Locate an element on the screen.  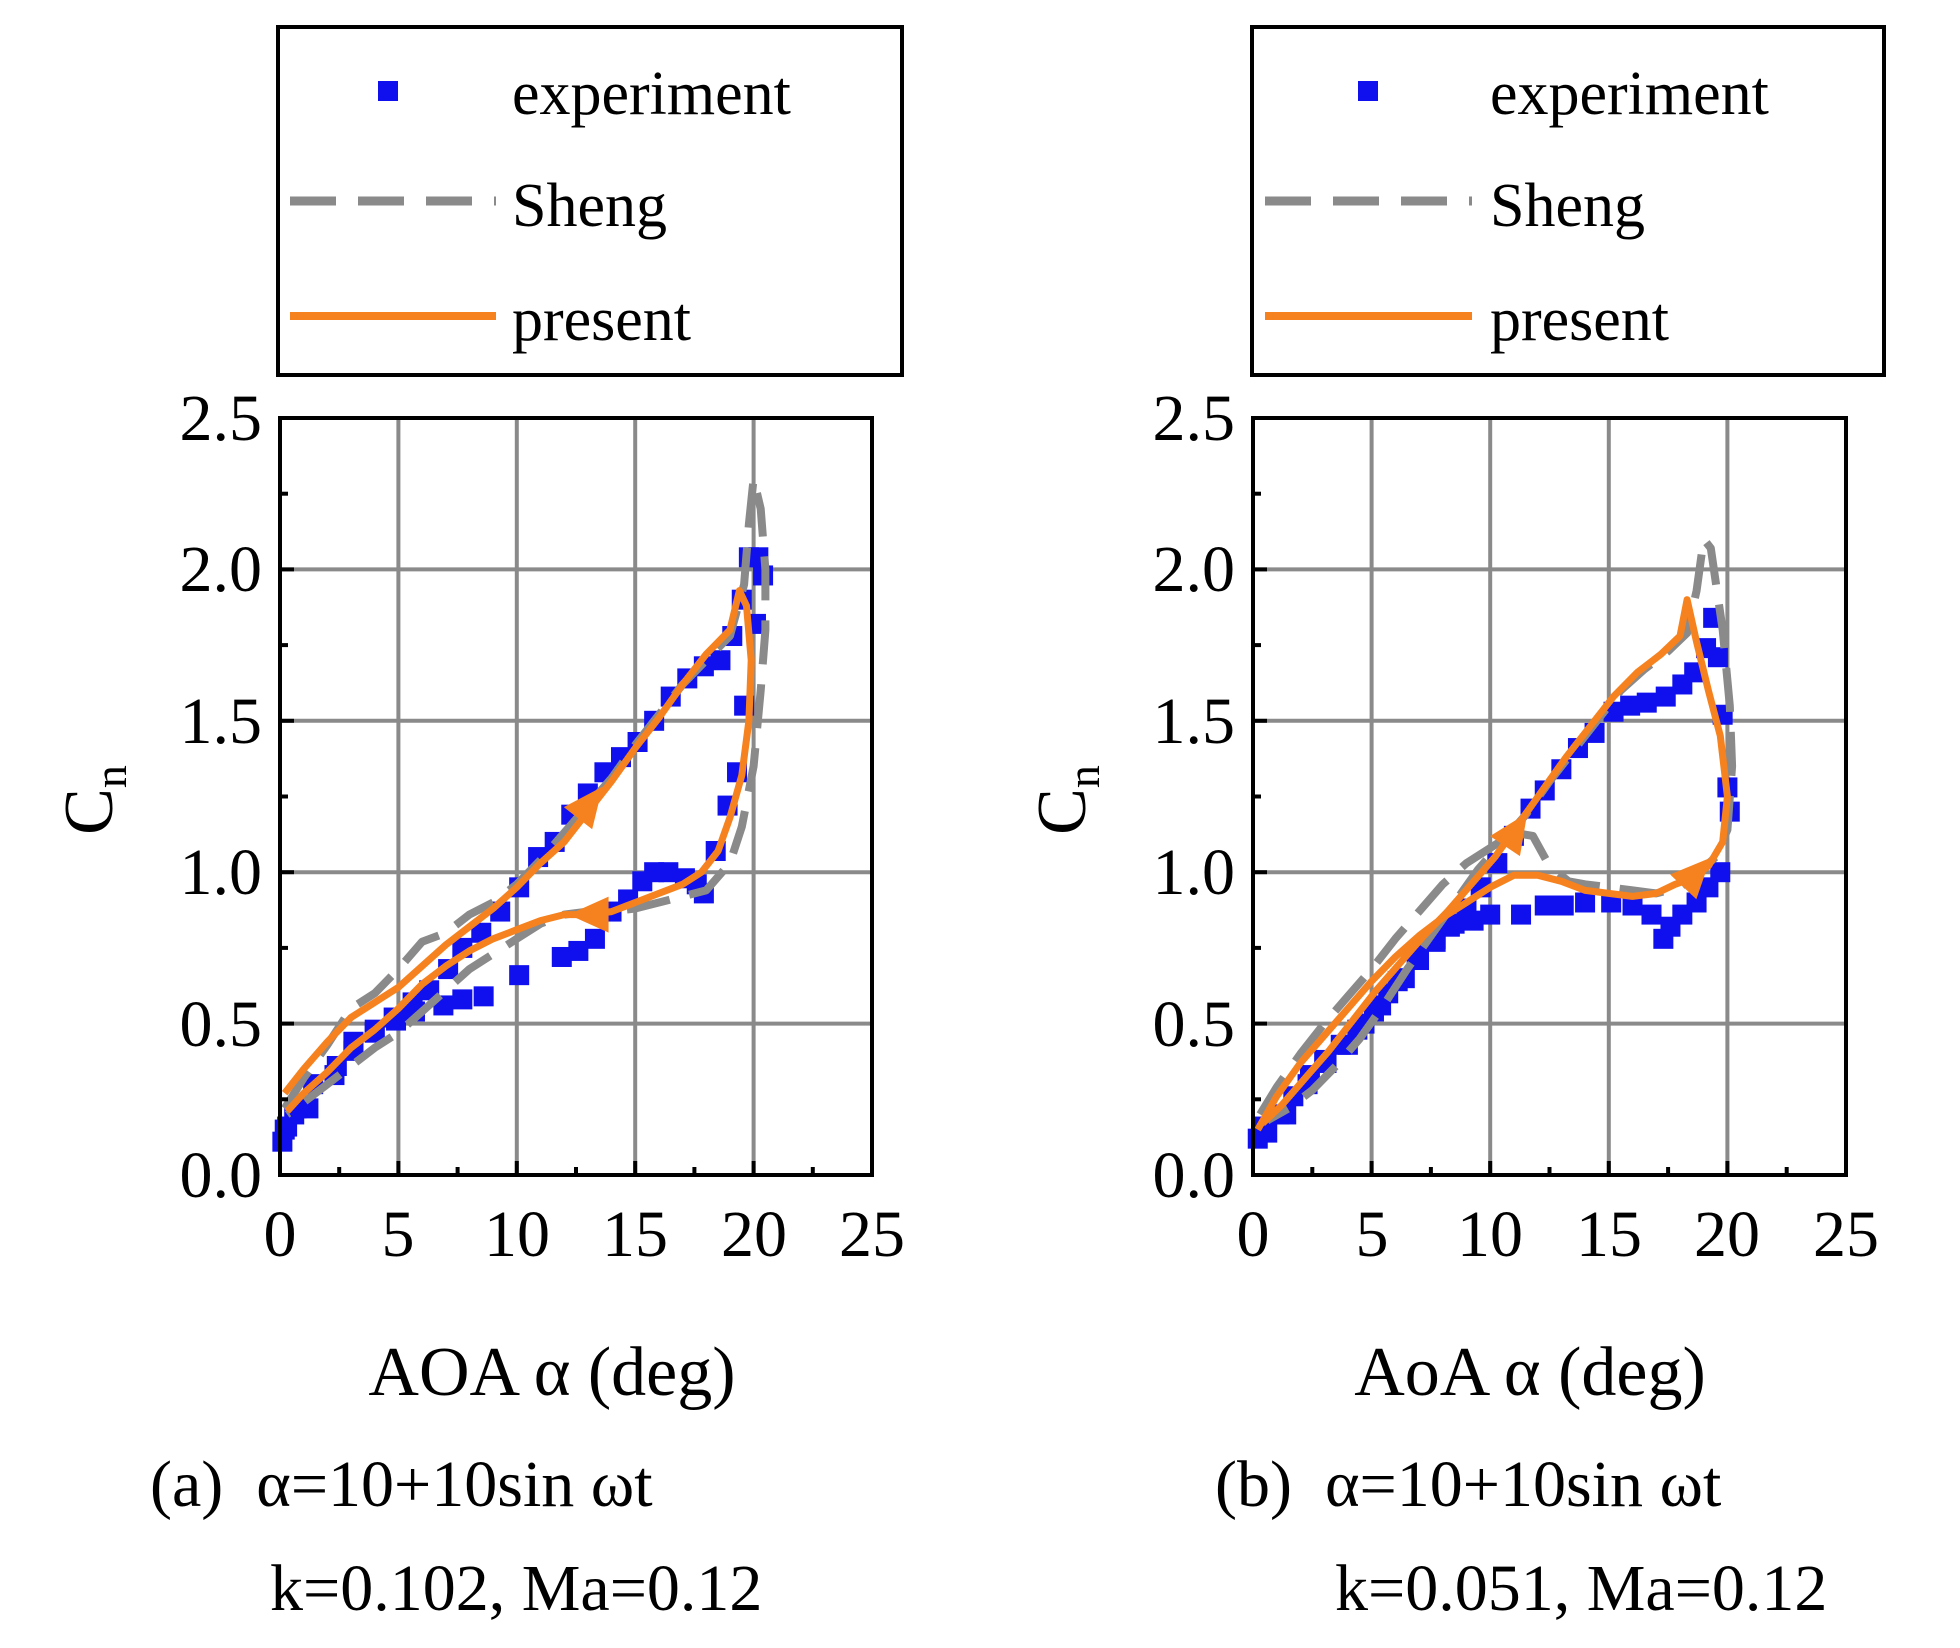
legend-experiment-marker-a is located at coordinates (388, 91).